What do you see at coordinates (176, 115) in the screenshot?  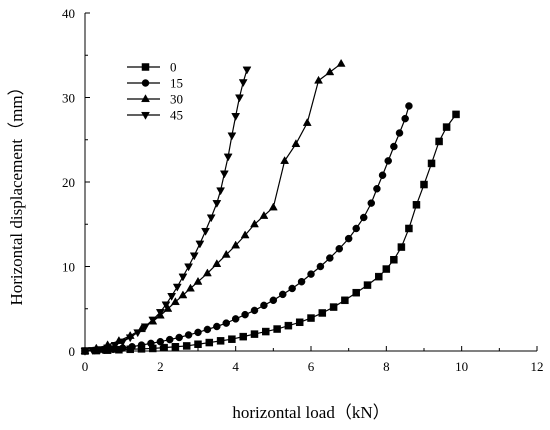 I see `legend-label: 45` at bounding box center [176, 115].